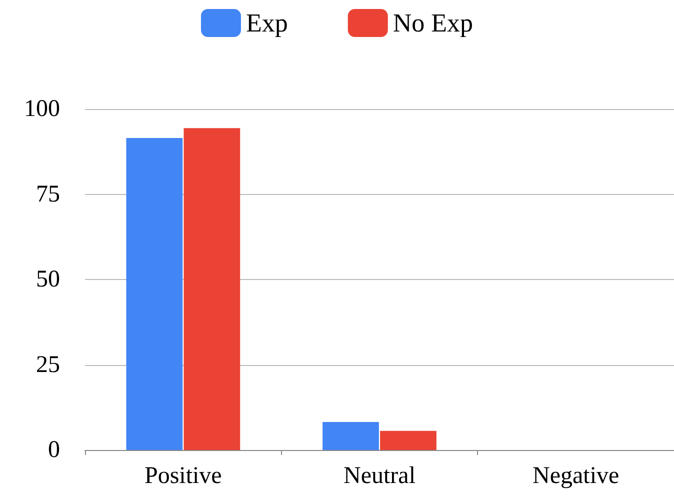 Image resolution: width=674 pixels, height=504 pixels. I want to click on y-tick-label: 25, so click(48, 365).